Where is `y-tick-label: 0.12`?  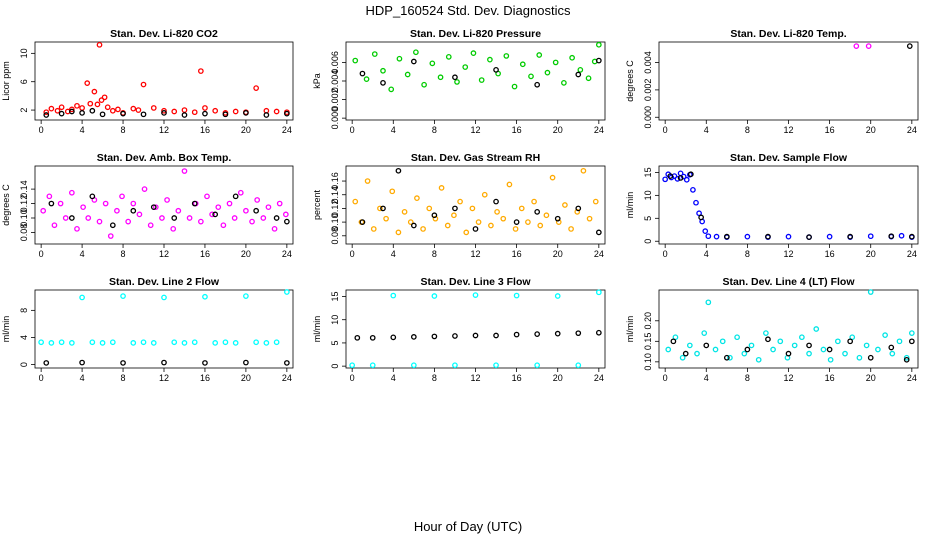 y-tick-label: 0.12 is located at coordinates (335, 209).